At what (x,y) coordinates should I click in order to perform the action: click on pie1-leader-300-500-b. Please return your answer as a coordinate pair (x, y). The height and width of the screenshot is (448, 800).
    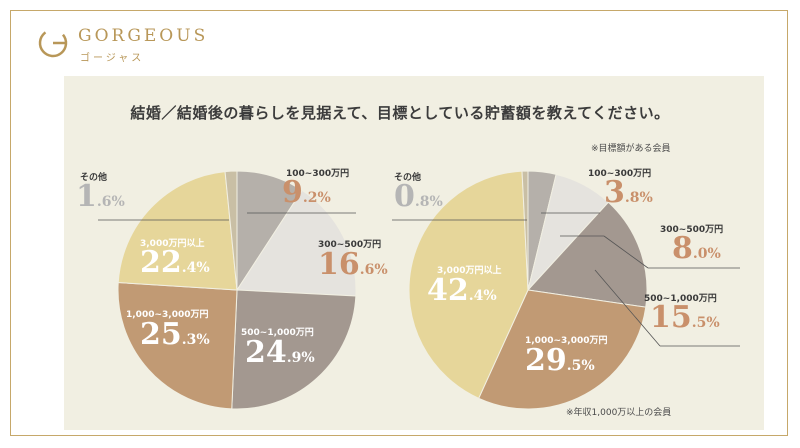
    Looking at the image, I should click on (626, 252).